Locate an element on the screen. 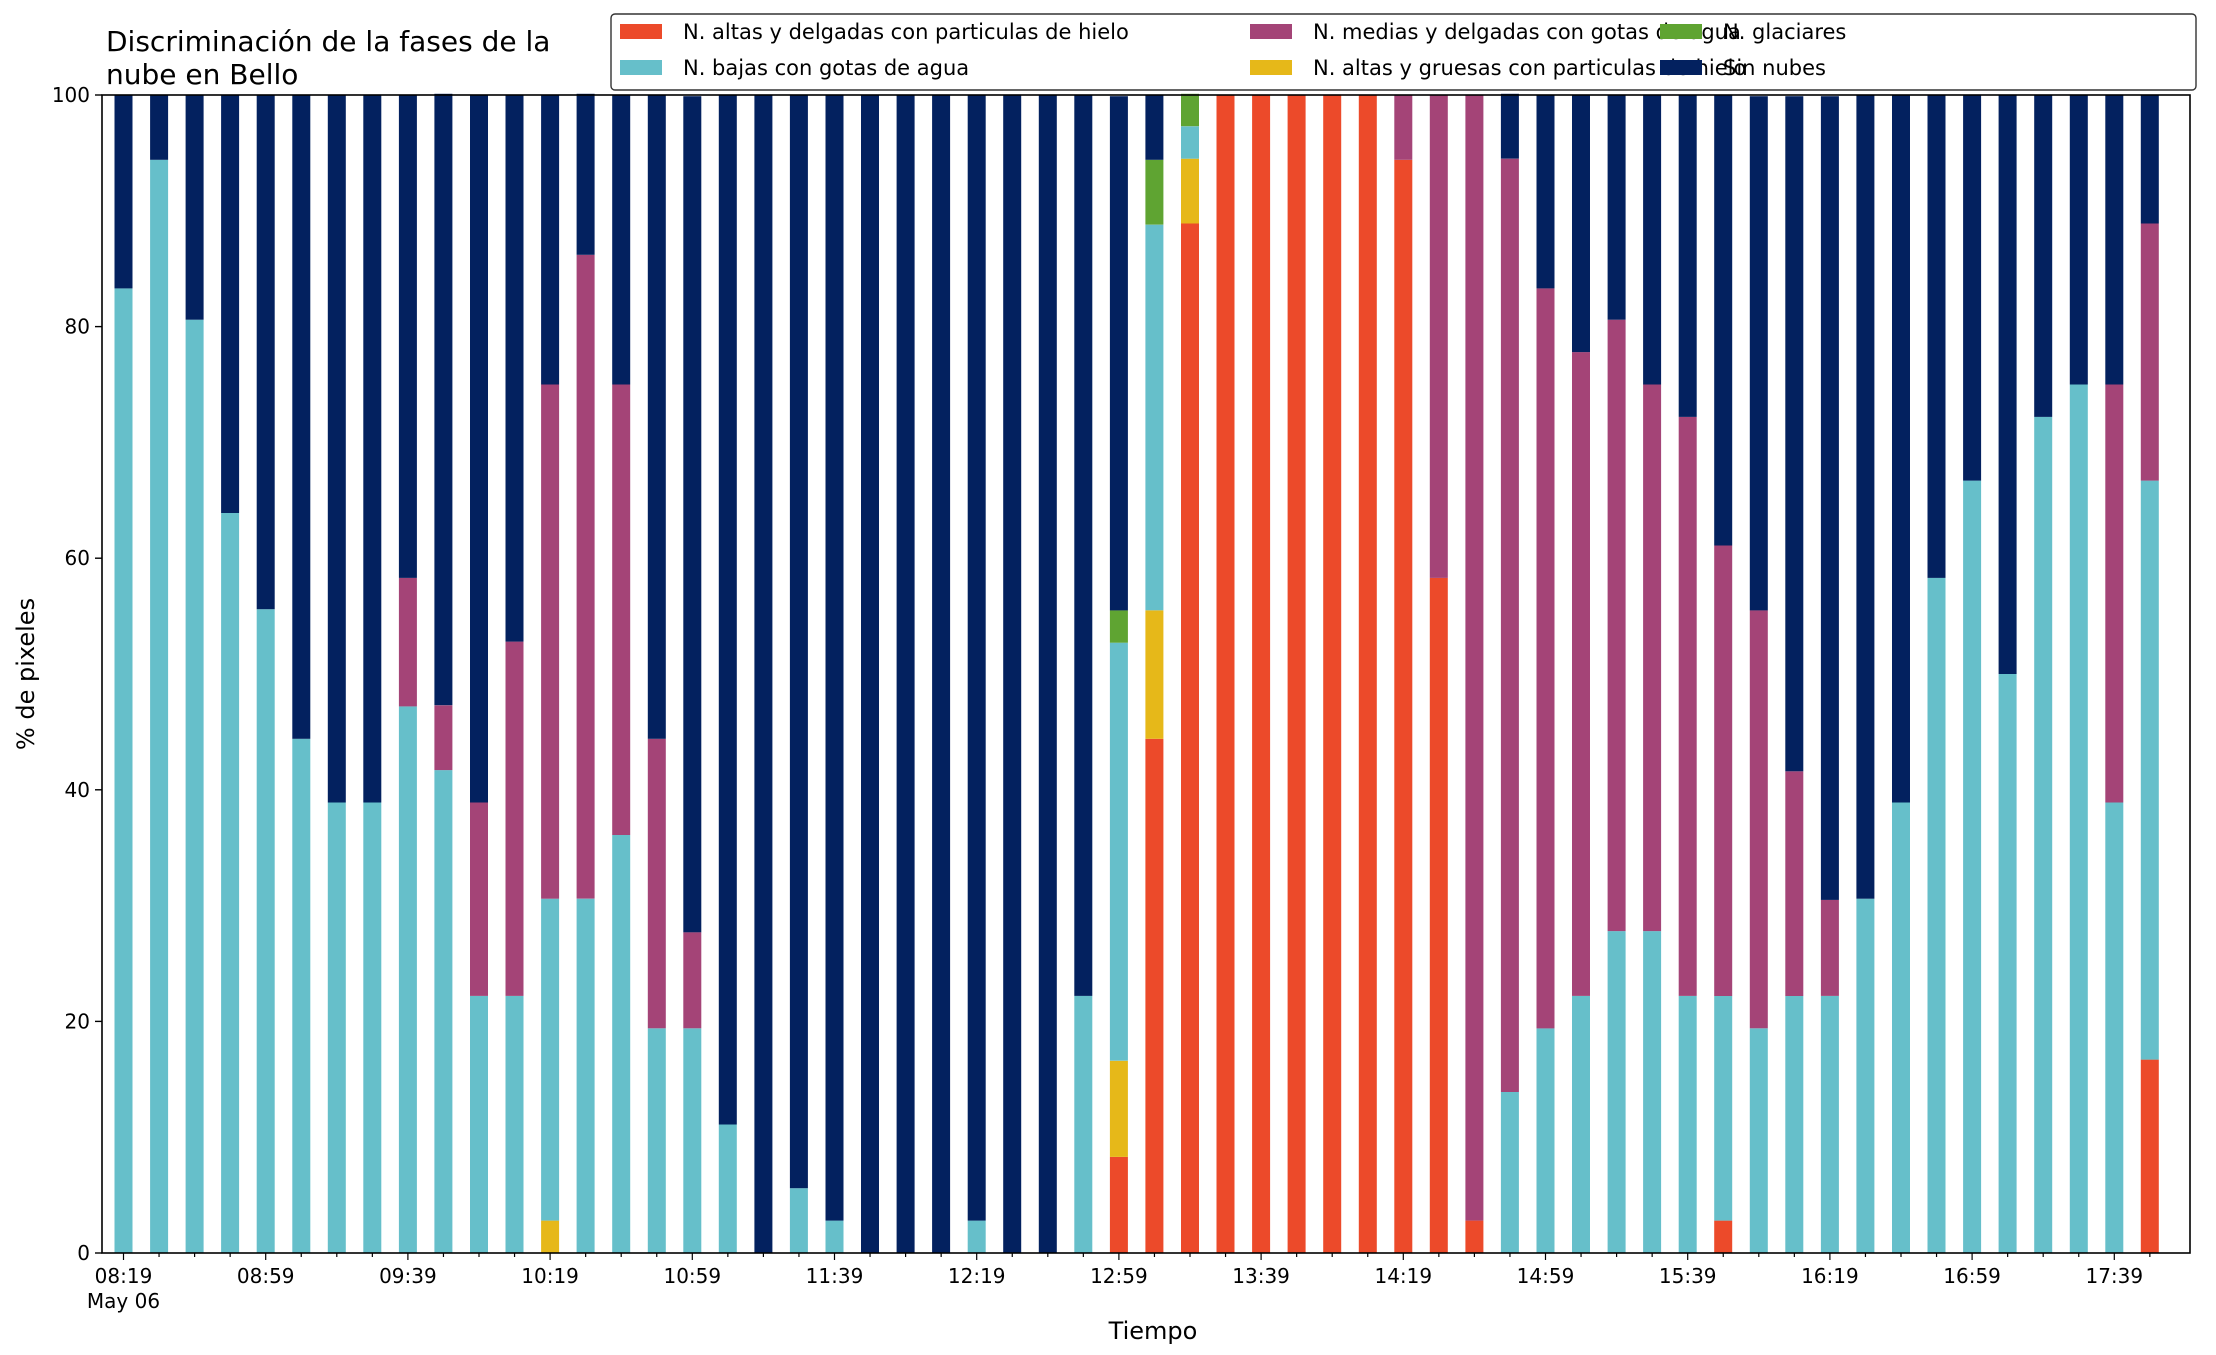  x-tick-label: 14:59 is located at coordinates (1546, 1276).